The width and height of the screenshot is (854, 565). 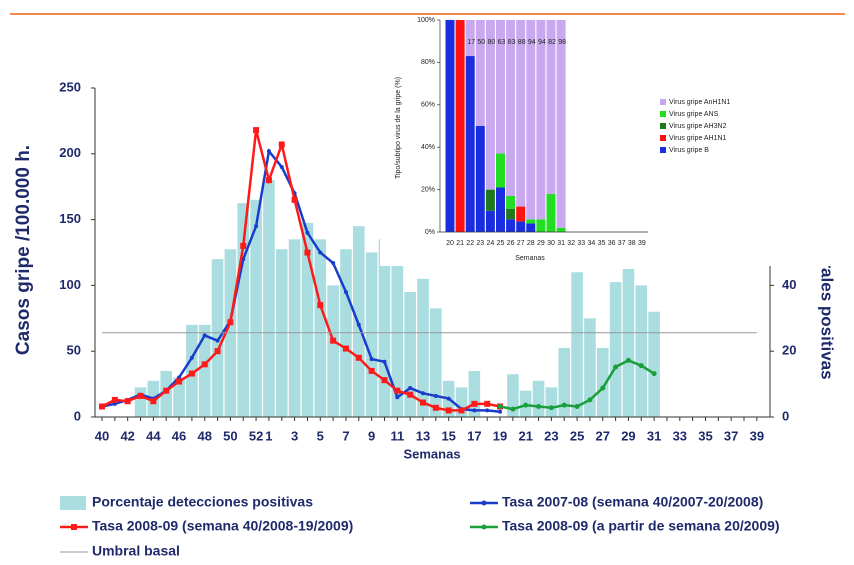 I want to click on x-tick-label: 48, so click(x=204, y=435).